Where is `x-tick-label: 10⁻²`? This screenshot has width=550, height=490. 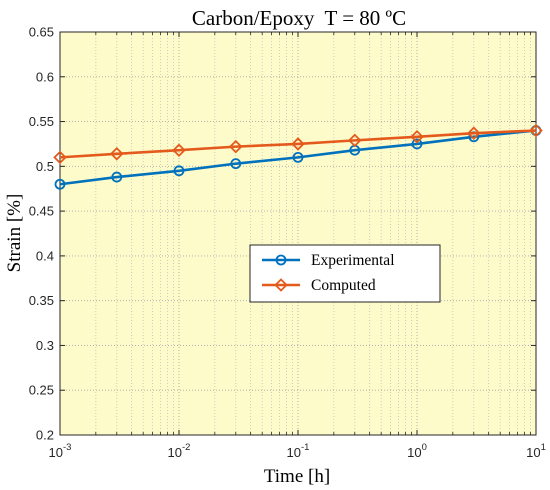
x-tick-label: 10⁻² is located at coordinates (179, 451).